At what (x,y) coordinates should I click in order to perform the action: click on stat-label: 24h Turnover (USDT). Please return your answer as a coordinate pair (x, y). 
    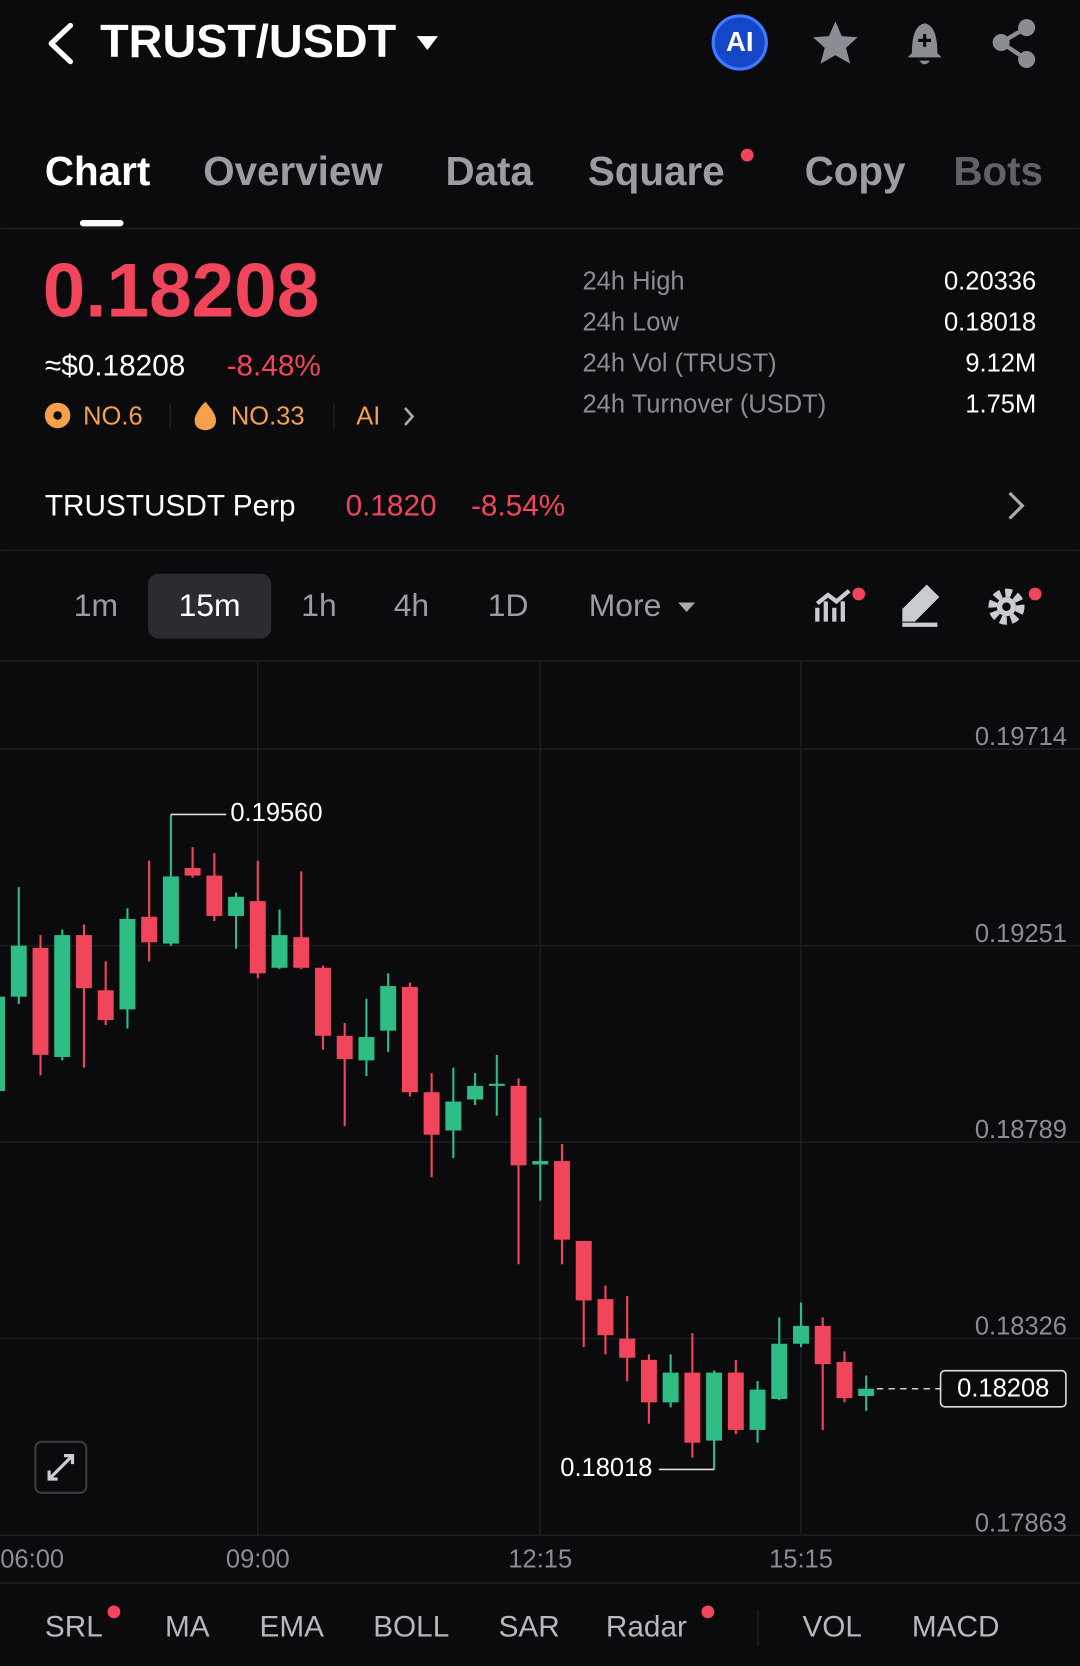
    Looking at the image, I should click on (705, 405).